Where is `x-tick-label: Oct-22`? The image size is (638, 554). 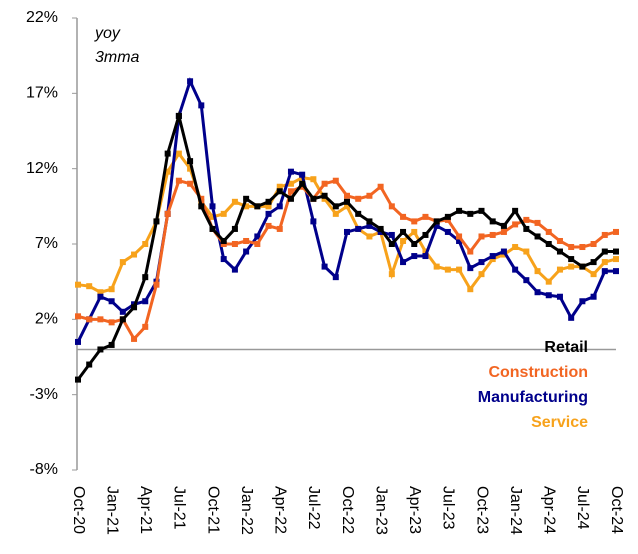 x-tick-label: Oct-22 is located at coordinates (347, 510).